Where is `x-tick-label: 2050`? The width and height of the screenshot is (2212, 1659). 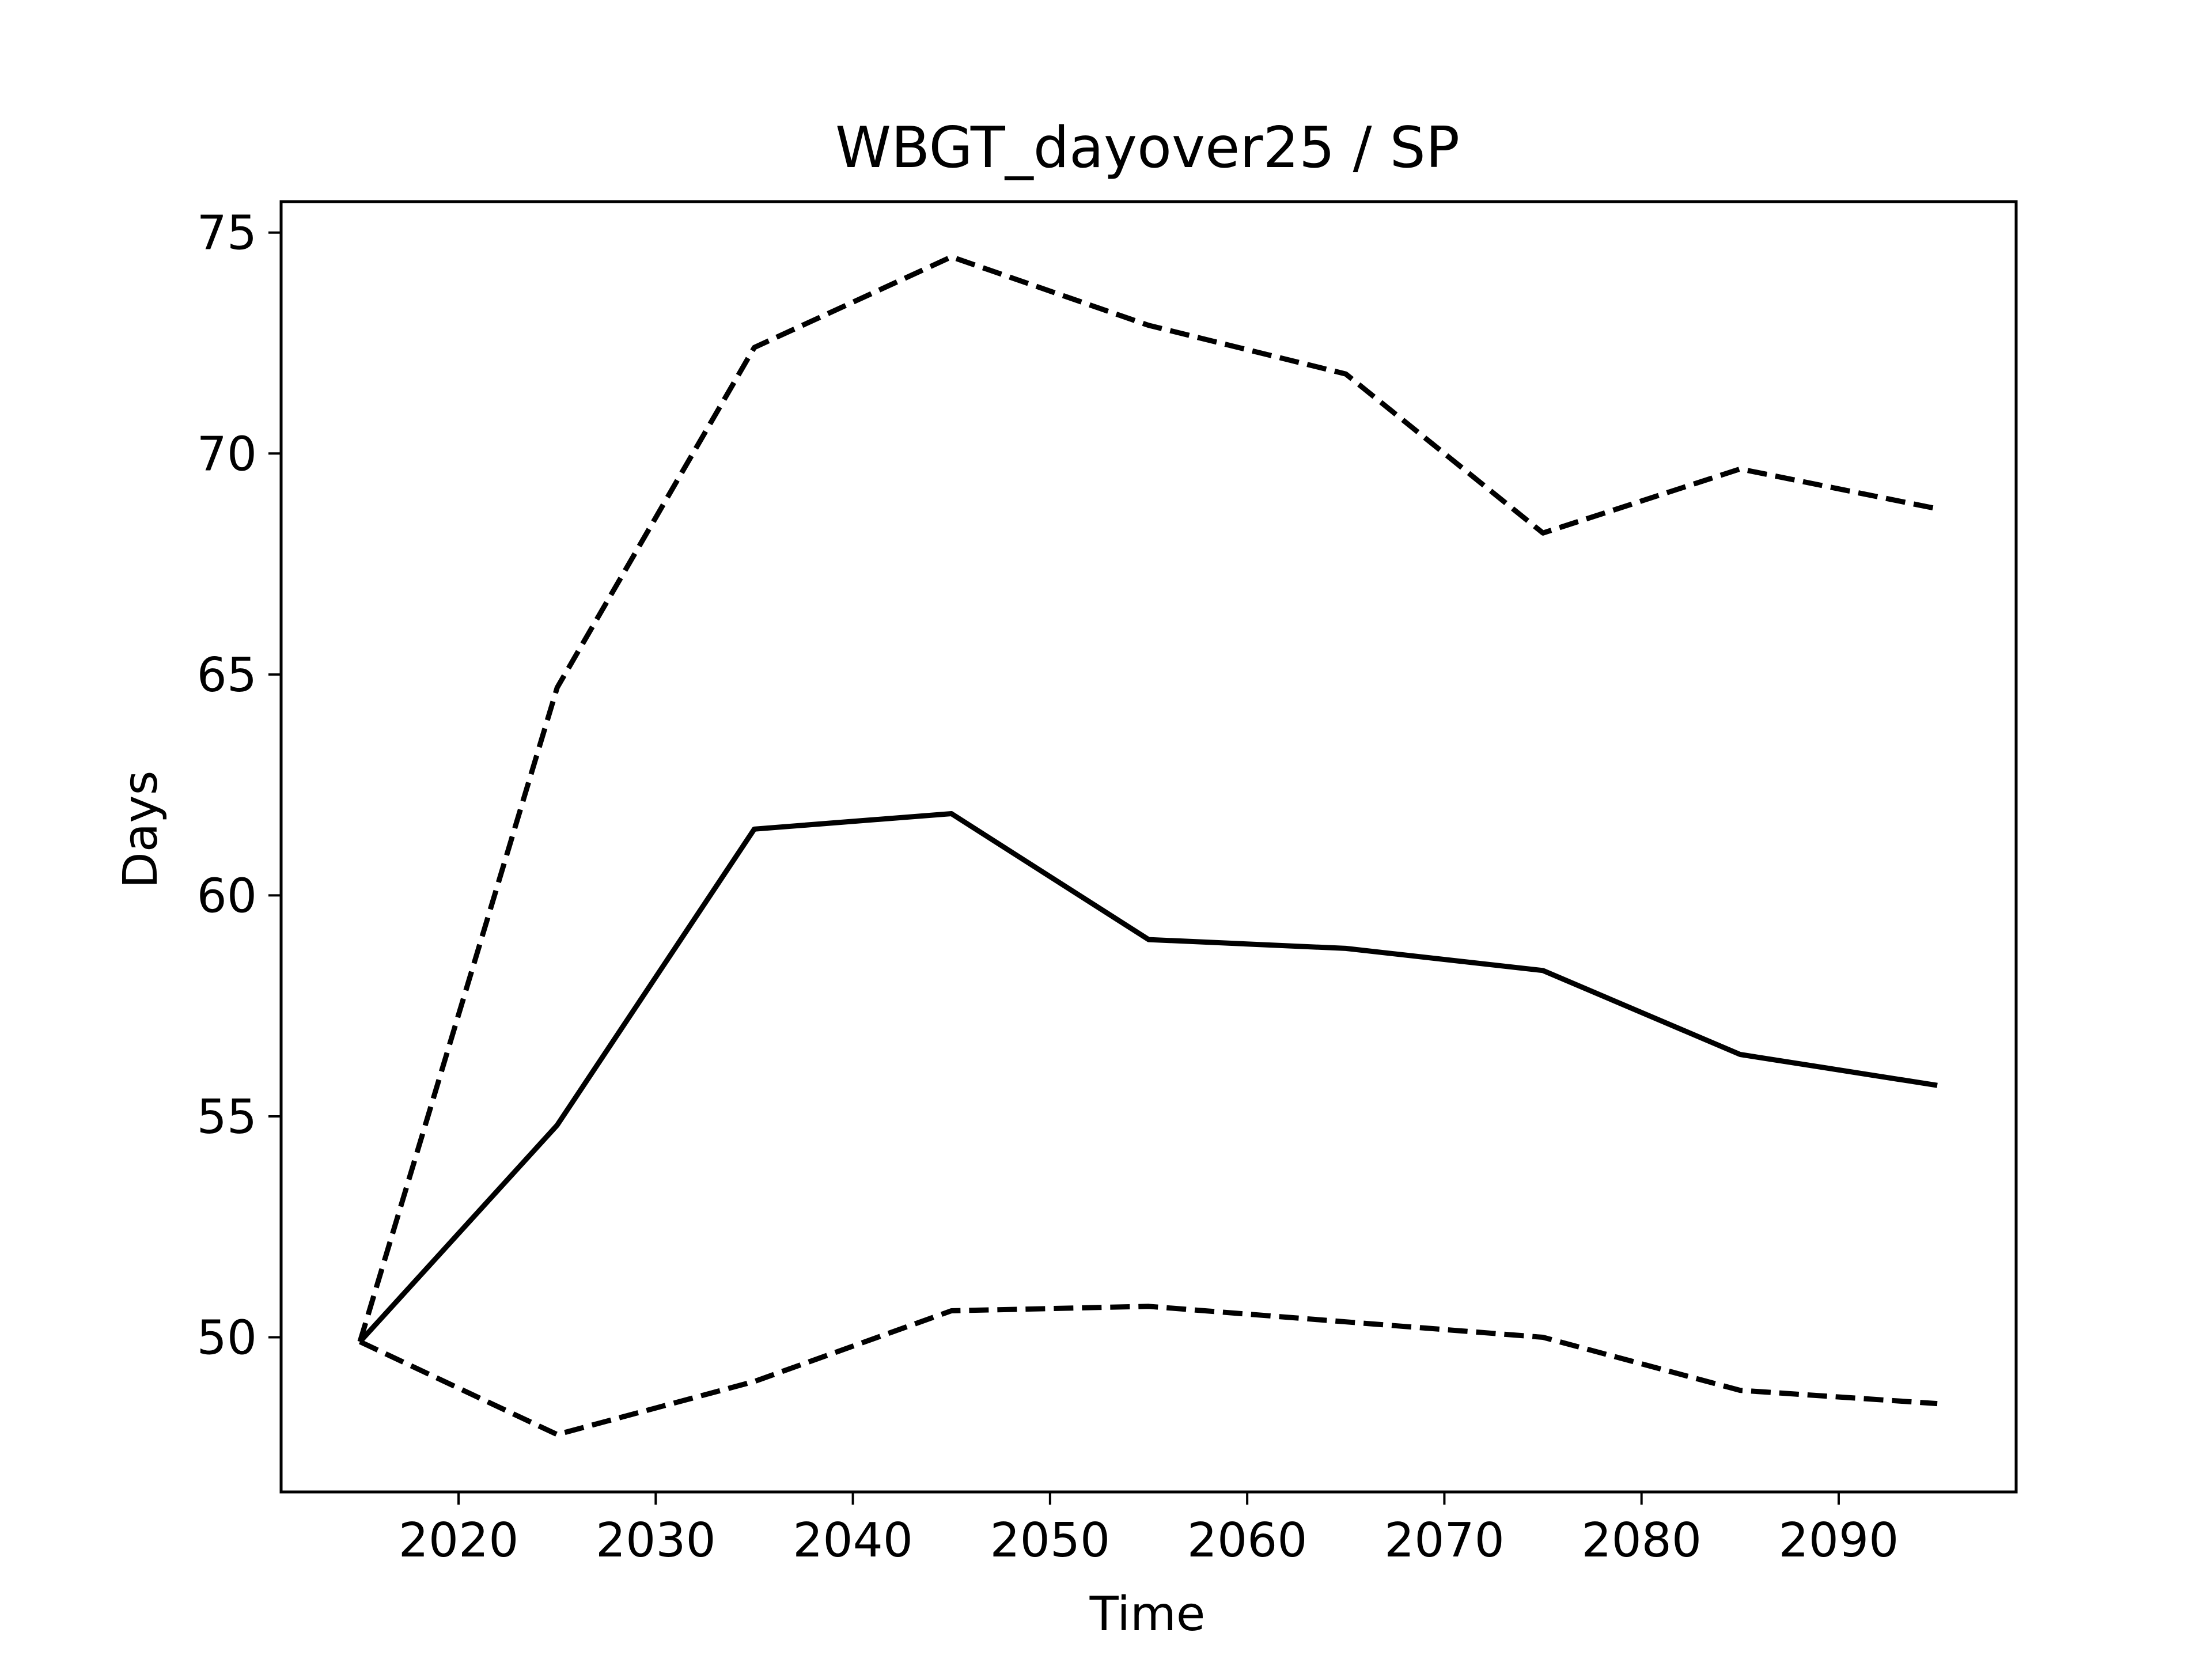 x-tick-label: 2050 is located at coordinates (1050, 1540).